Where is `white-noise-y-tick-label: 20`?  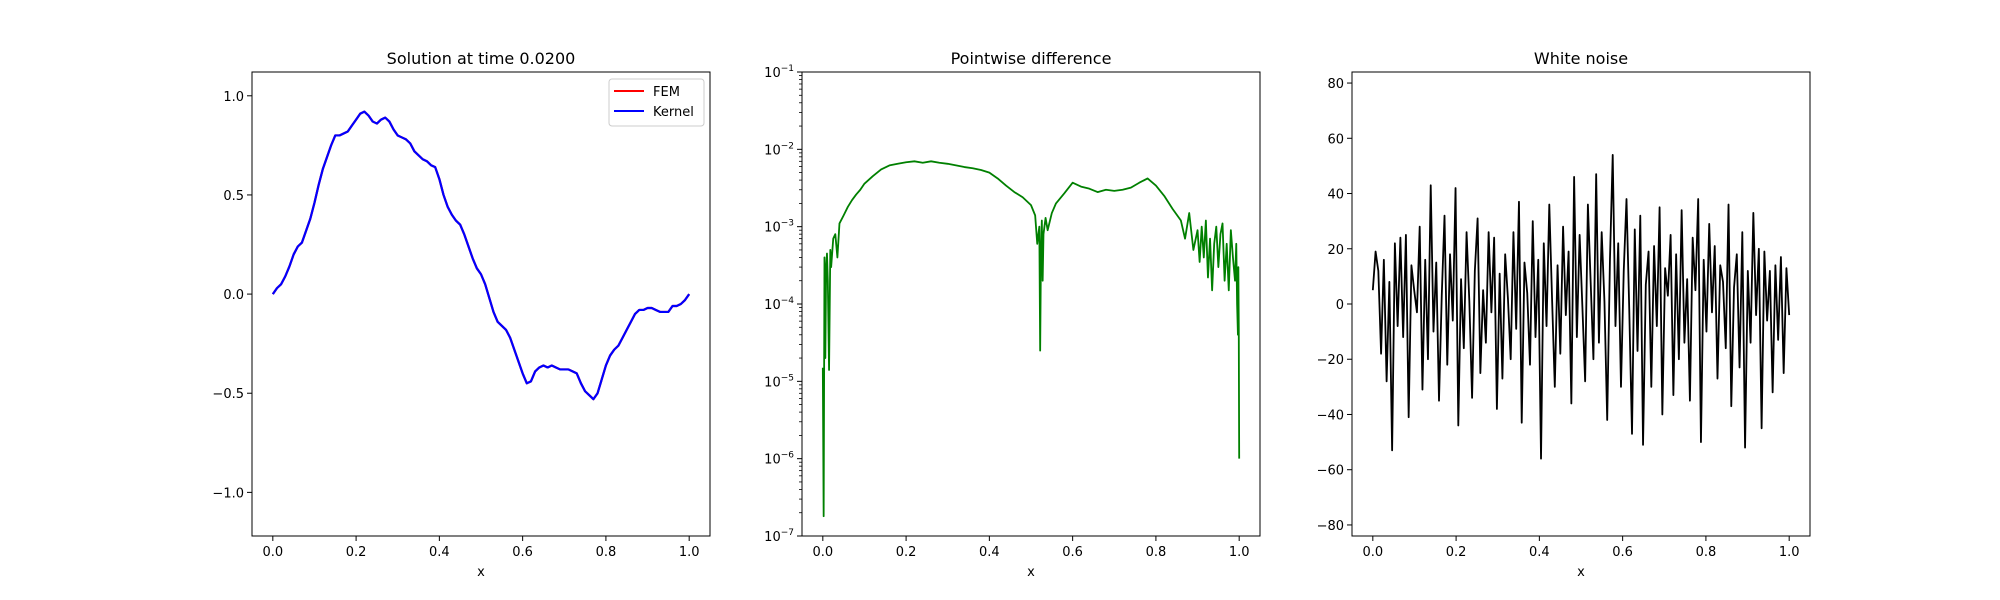
white-noise-y-tick-label: 20 is located at coordinates (1335, 250).